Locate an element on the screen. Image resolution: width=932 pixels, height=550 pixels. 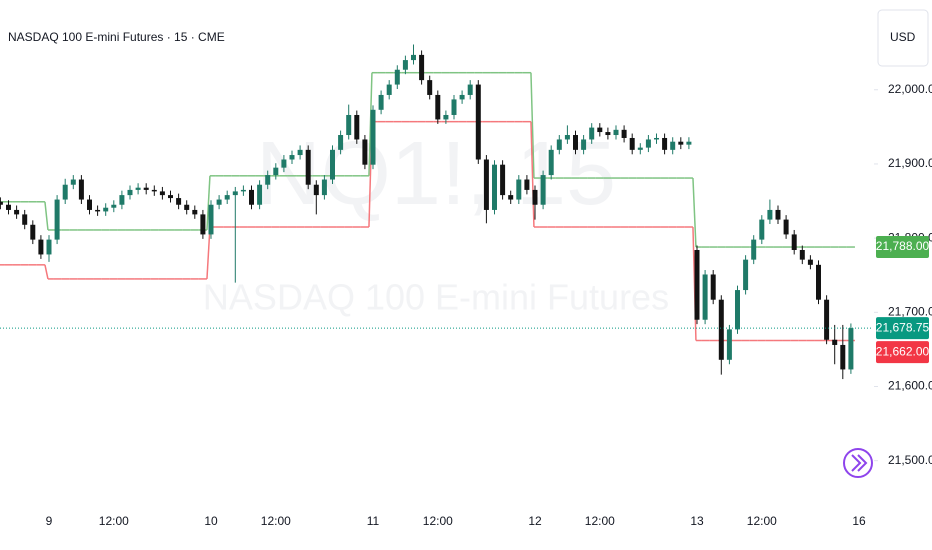
currency: USD is located at coordinates (903, 37).